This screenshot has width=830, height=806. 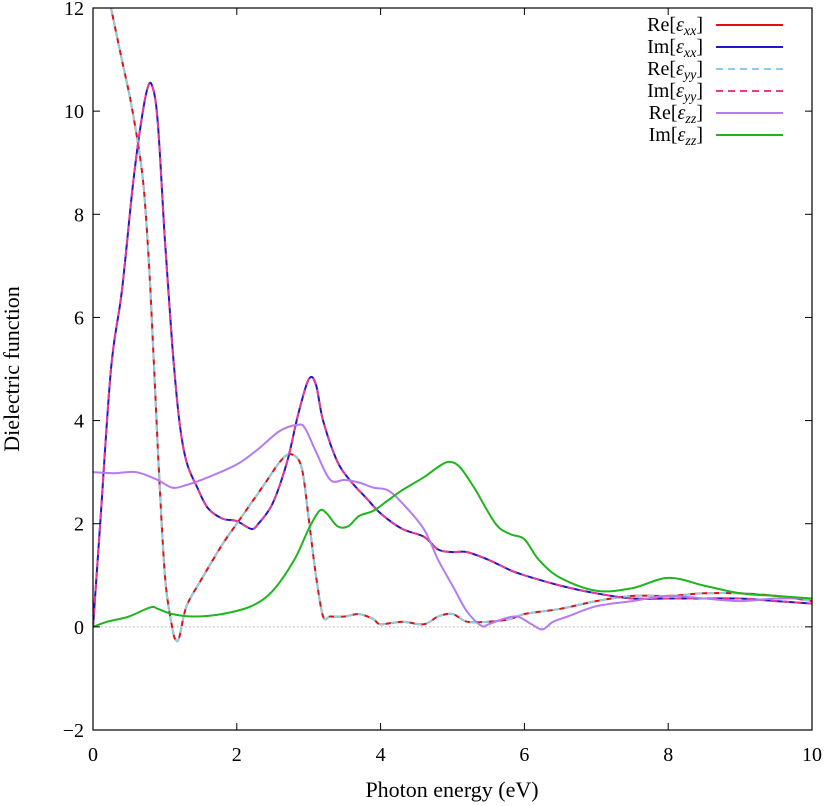 What do you see at coordinates (79, 422) in the screenshot?
I see `y-tick-label: 4` at bounding box center [79, 422].